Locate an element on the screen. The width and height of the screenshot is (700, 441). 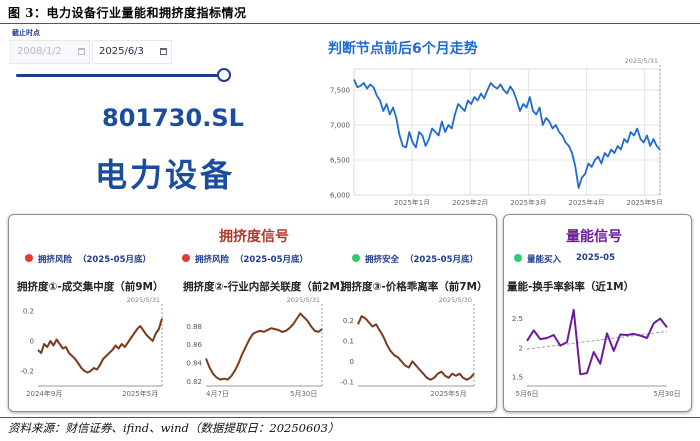
date-slider-track is located at coordinates (121, 75).